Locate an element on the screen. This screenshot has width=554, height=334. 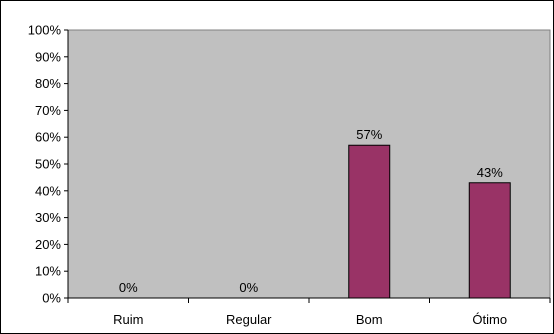
y-tick-label: 20% is located at coordinates (48, 244).